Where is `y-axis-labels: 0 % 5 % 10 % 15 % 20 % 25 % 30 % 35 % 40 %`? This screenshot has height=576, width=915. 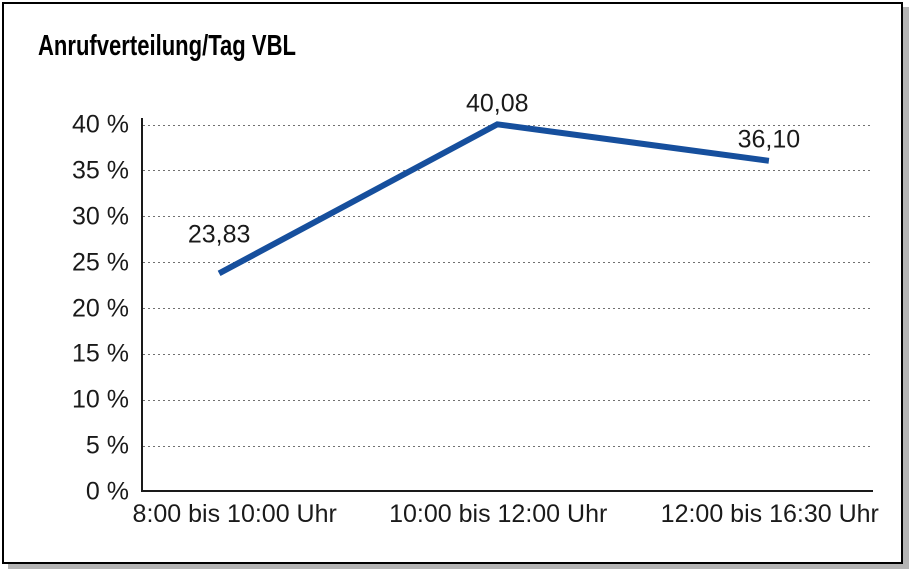 y-axis-labels: 0 % 5 % 10 % 15 % 20 % 25 % 30 % 35 % 40 % is located at coordinates (64, 308).